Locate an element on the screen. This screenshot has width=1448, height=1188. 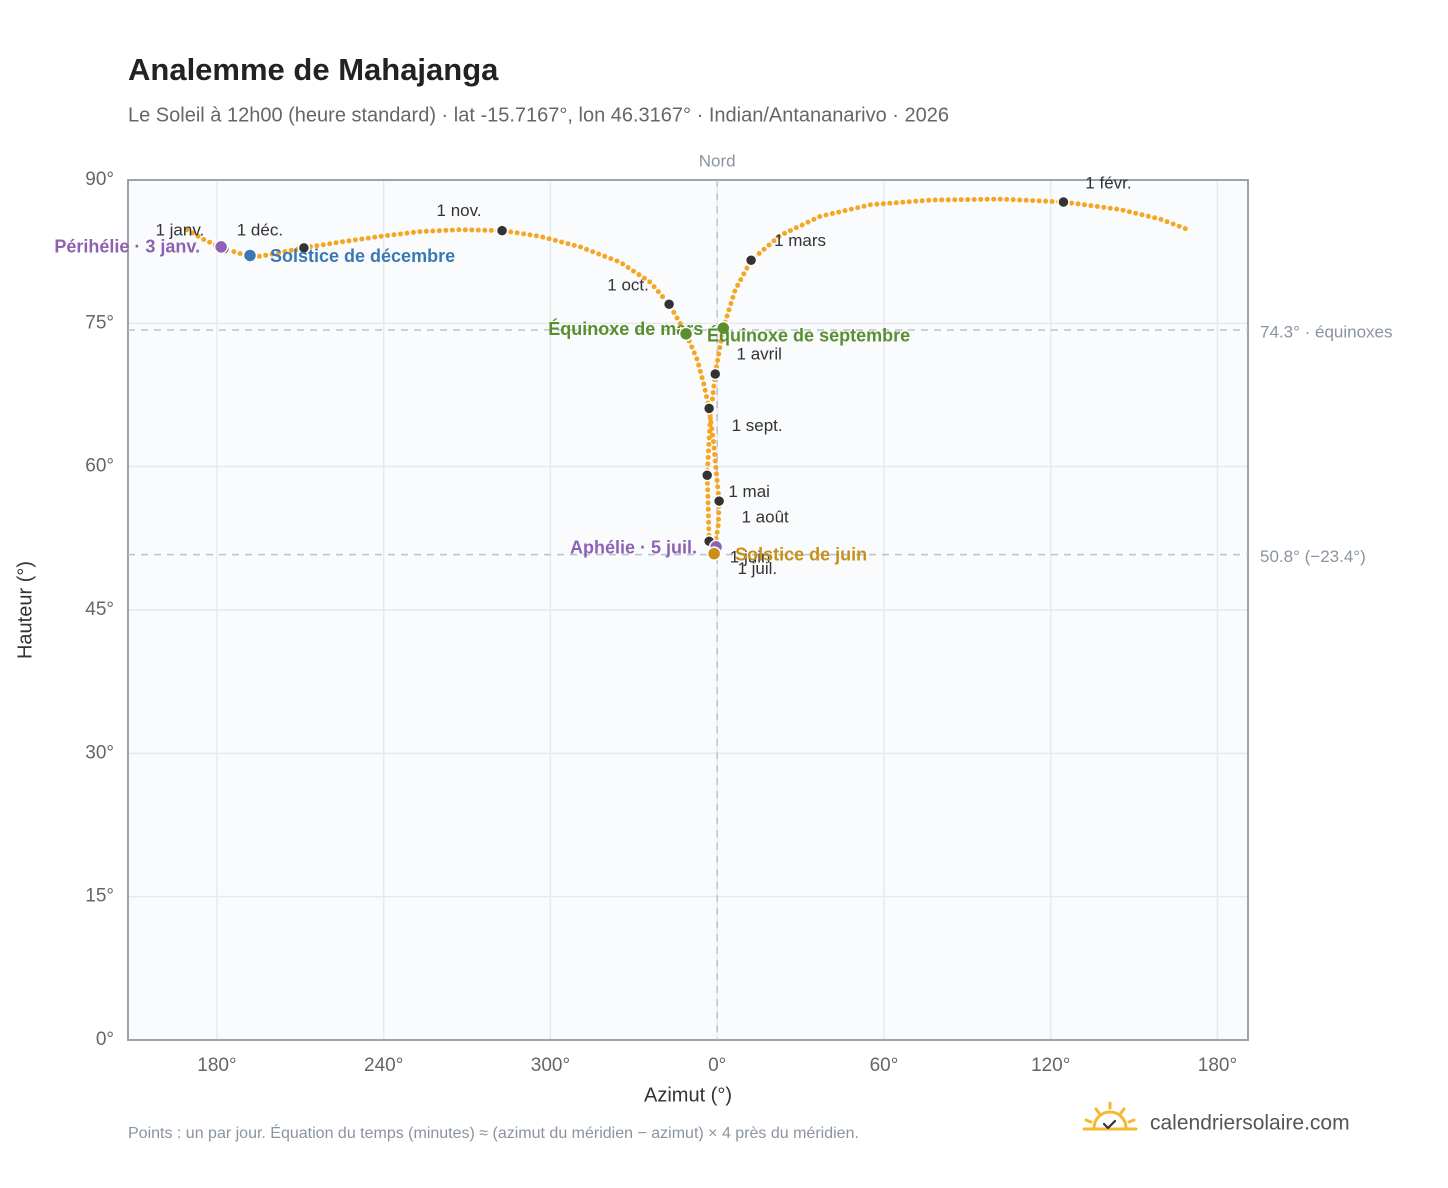
brand-name: calendriersolaire.com is located at coordinates (1250, 1123).